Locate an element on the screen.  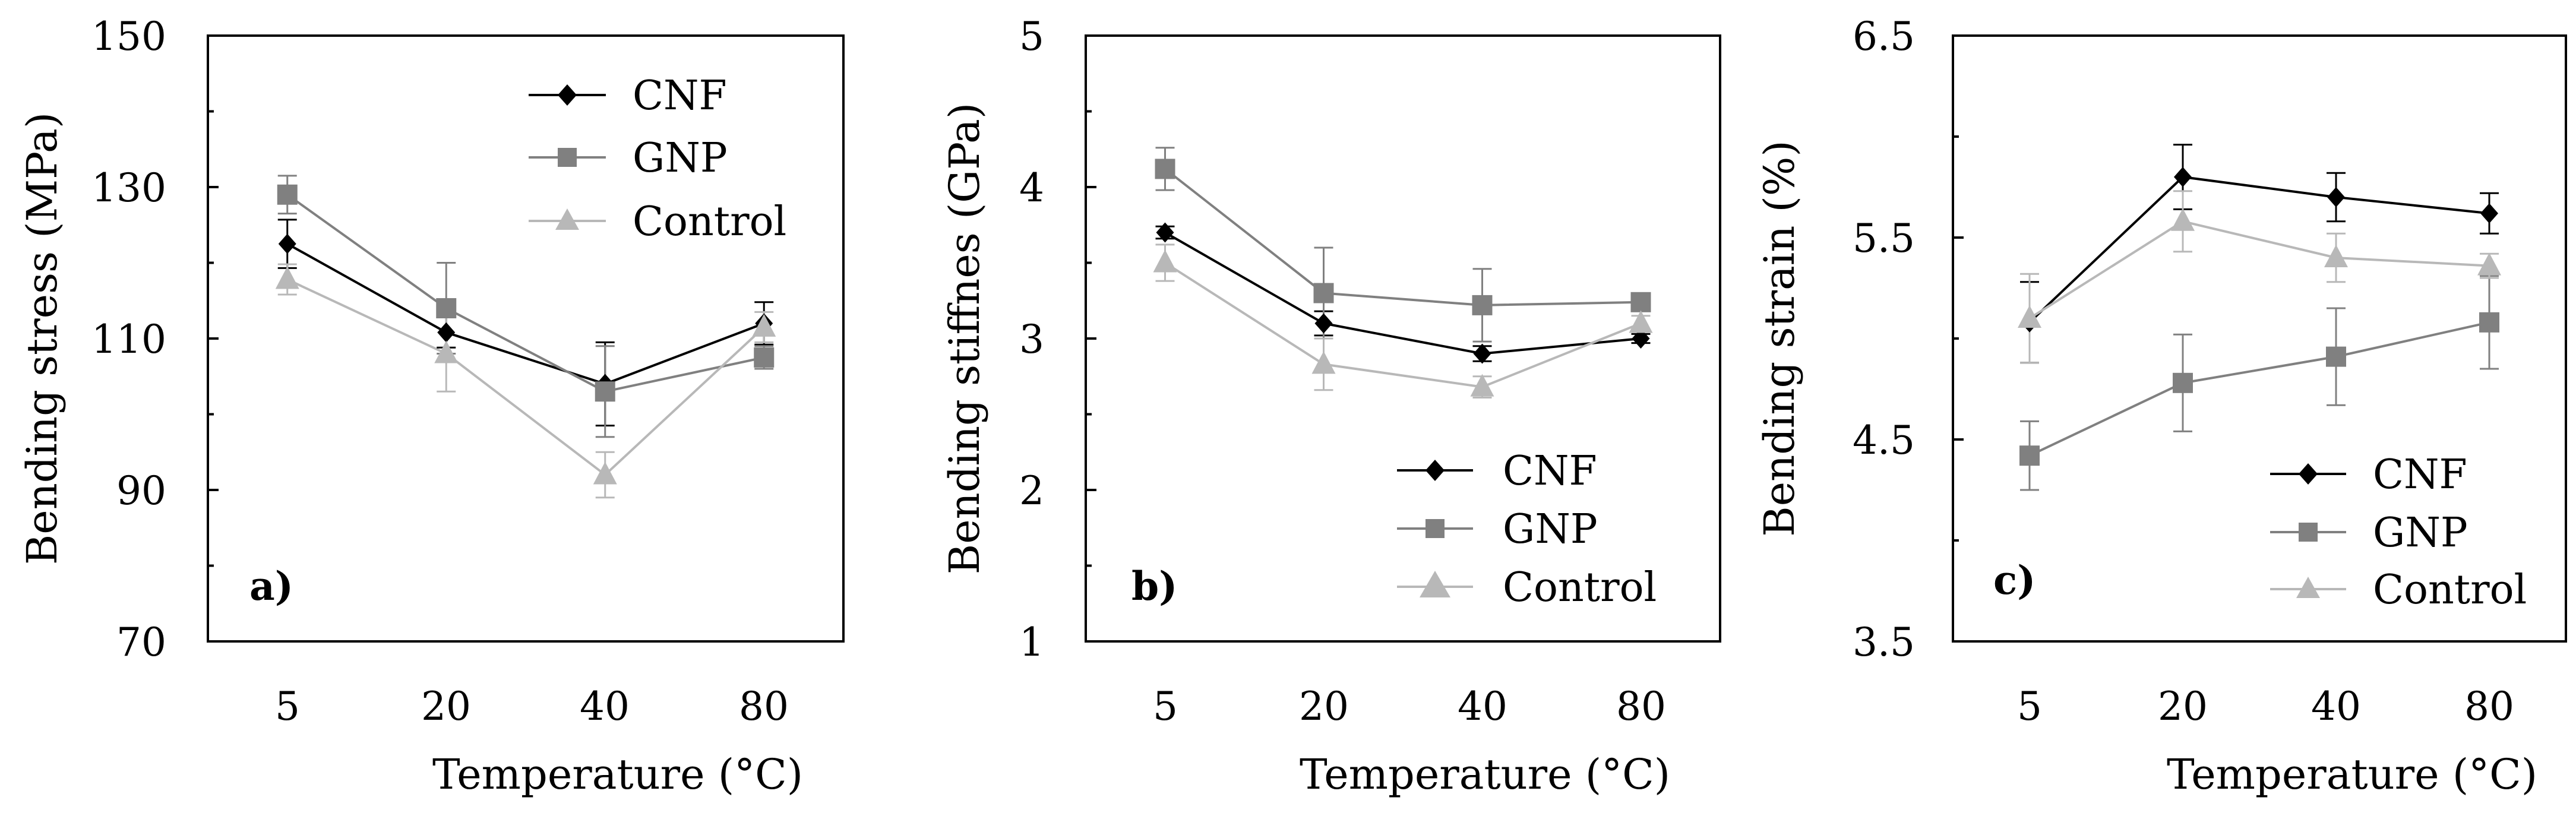
y-tick-label: 5 is located at coordinates (1031, 37).